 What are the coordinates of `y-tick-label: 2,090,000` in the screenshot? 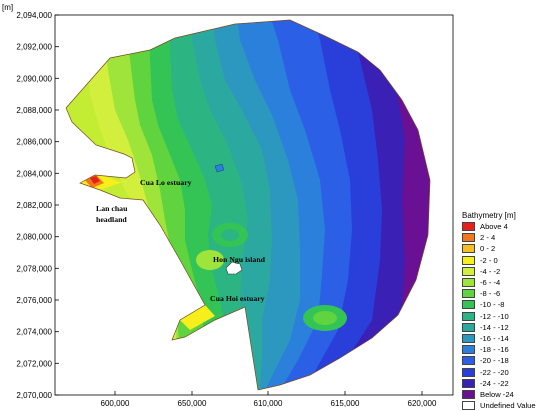 It's located at (34, 78).